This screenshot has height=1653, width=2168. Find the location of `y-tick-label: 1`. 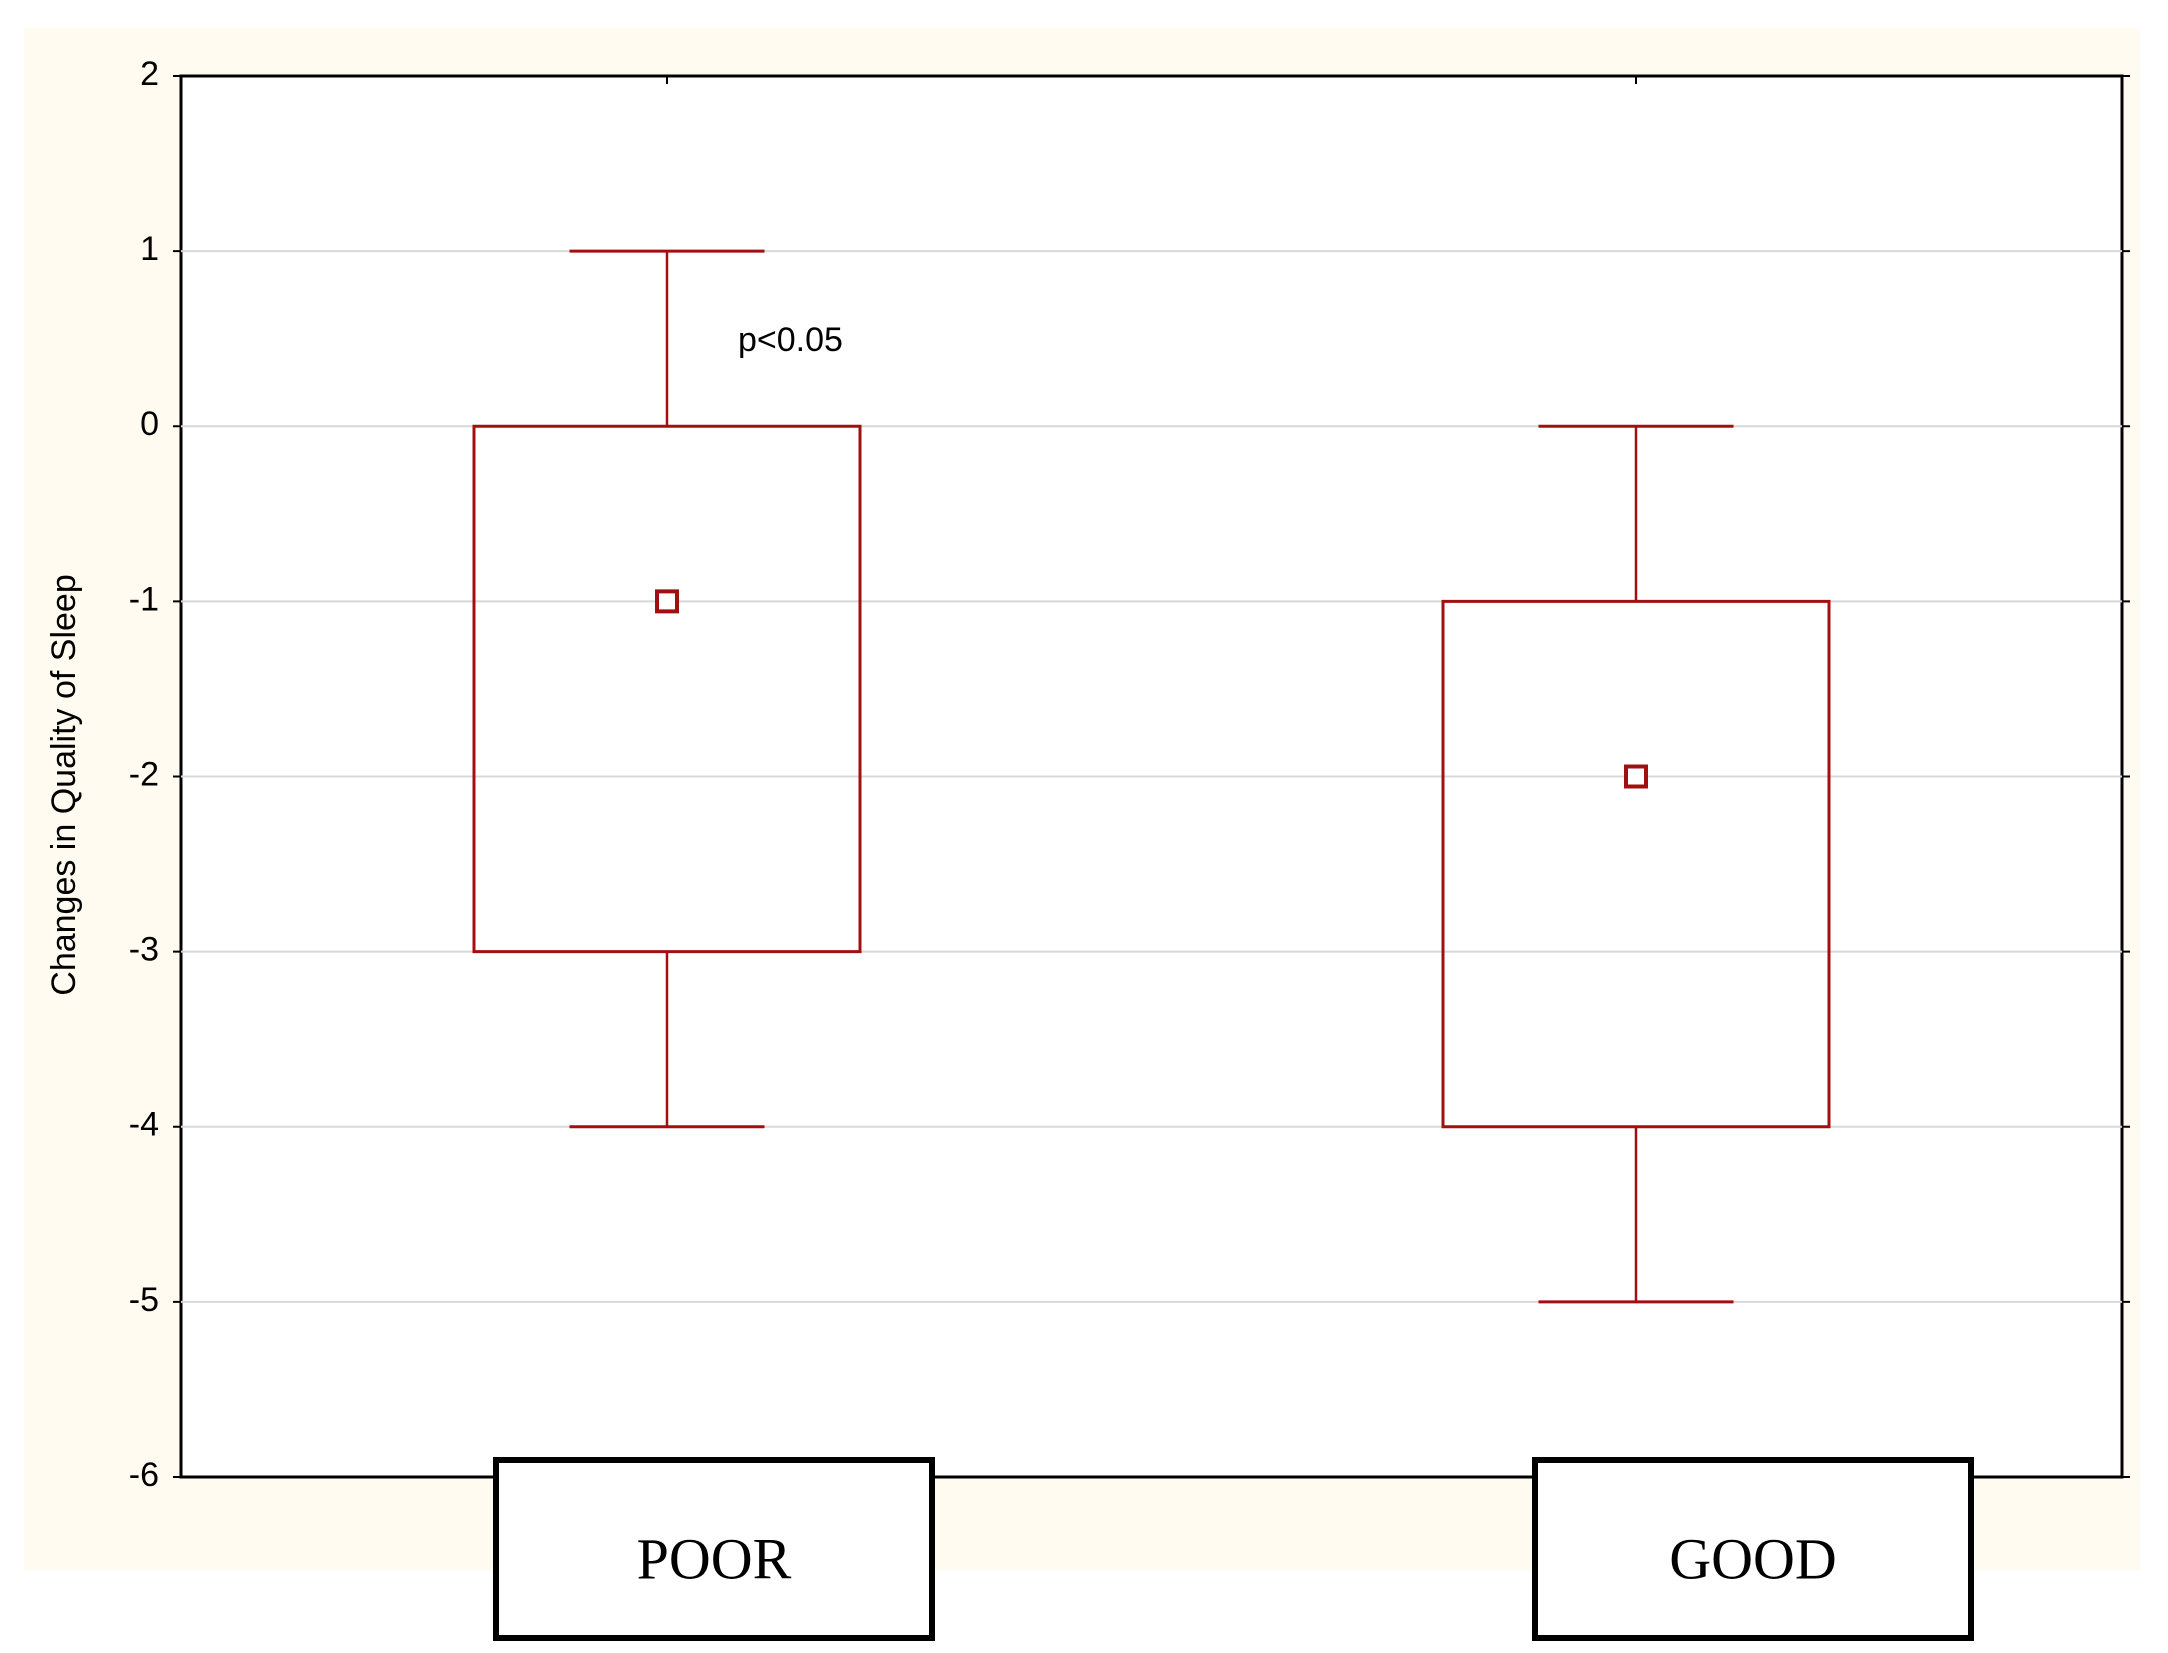

y-tick-label: 1 is located at coordinates (149, 249).